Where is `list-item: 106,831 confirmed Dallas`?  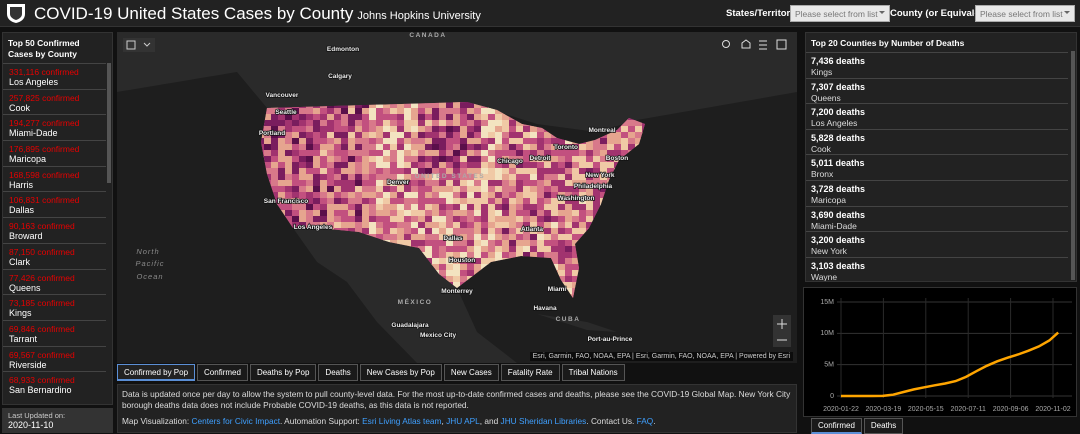
list-item: 106,831 confirmed Dallas is located at coordinates (54, 204).